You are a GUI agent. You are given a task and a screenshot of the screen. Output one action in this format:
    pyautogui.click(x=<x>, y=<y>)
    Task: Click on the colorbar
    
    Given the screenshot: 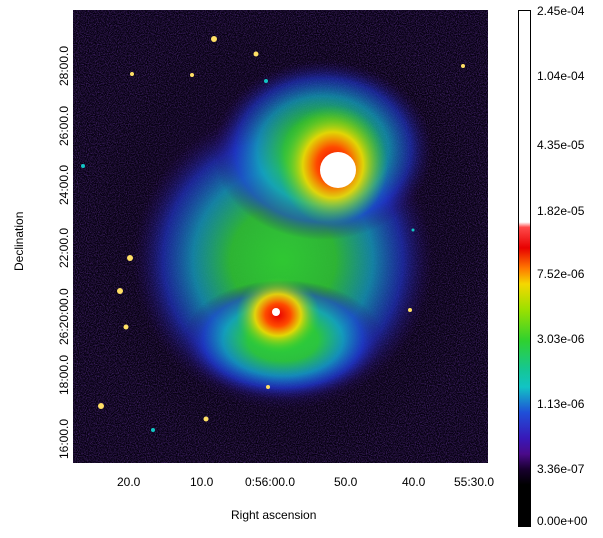 What is the action you would take?
    pyautogui.click(x=524, y=268)
    